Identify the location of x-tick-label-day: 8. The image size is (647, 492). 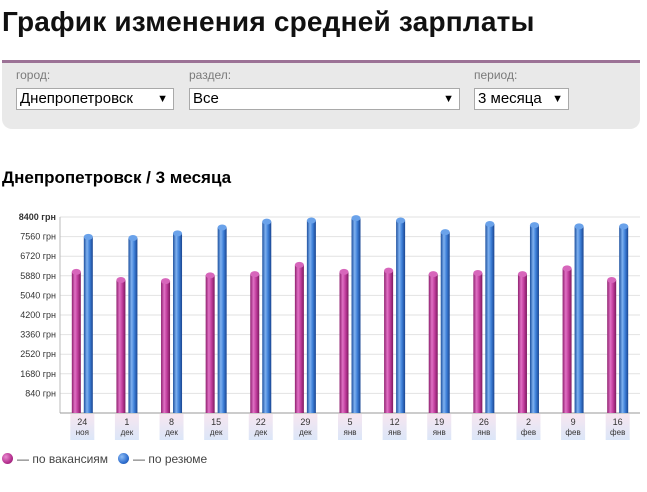
(171, 422).